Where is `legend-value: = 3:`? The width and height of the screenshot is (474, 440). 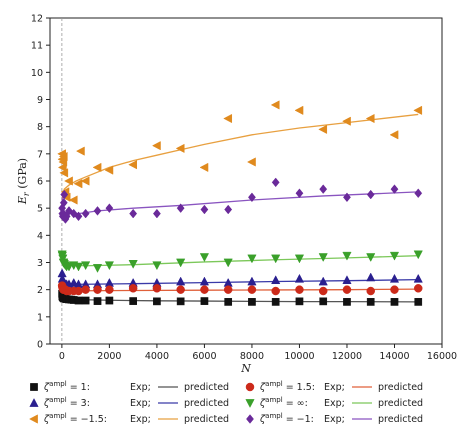
legend-value: = 3: is located at coordinates (78, 403).